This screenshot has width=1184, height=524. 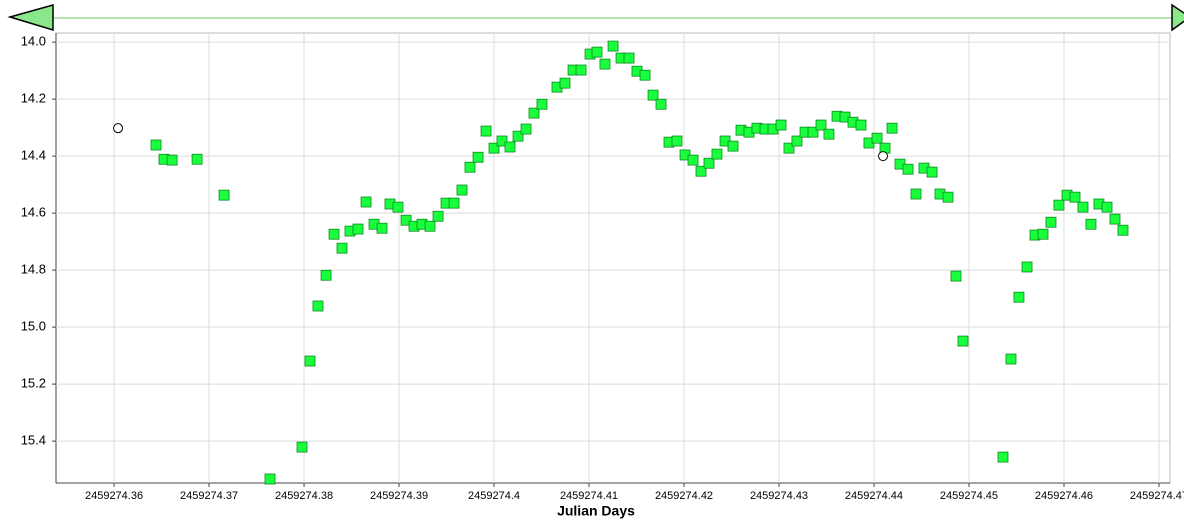 I want to click on x-tick-label: 2459274.36, so click(x=114, y=496).